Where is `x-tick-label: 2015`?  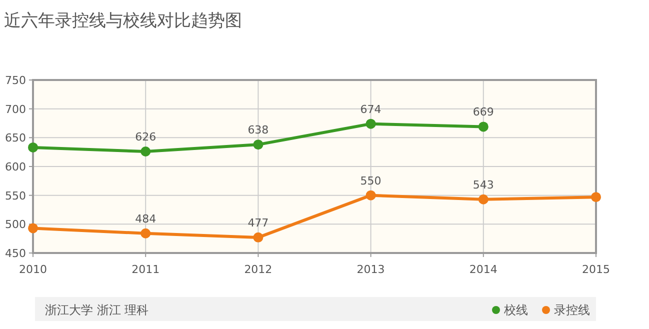
x-tick-label: 2015 is located at coordinates (596, 269).